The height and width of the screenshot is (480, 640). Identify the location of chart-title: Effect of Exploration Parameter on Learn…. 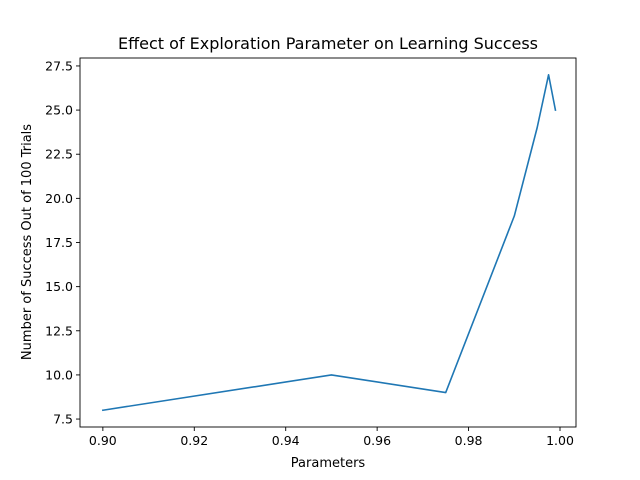
(328, 43).